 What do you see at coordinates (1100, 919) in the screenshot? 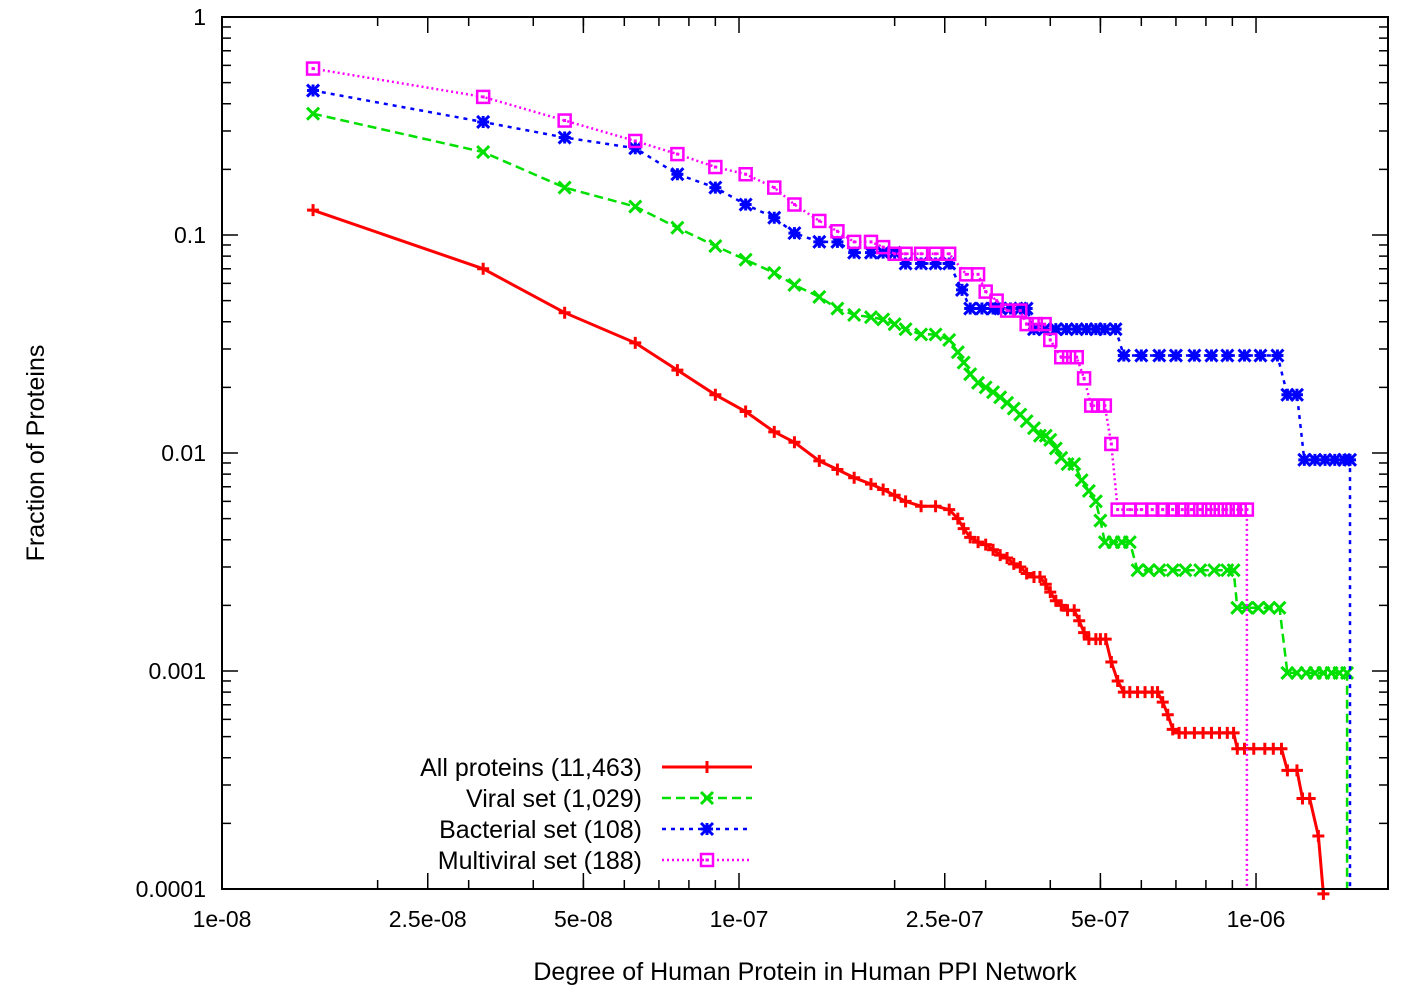
I see `x-tick-label: 5e-07` at bounding box center [1100, 919].